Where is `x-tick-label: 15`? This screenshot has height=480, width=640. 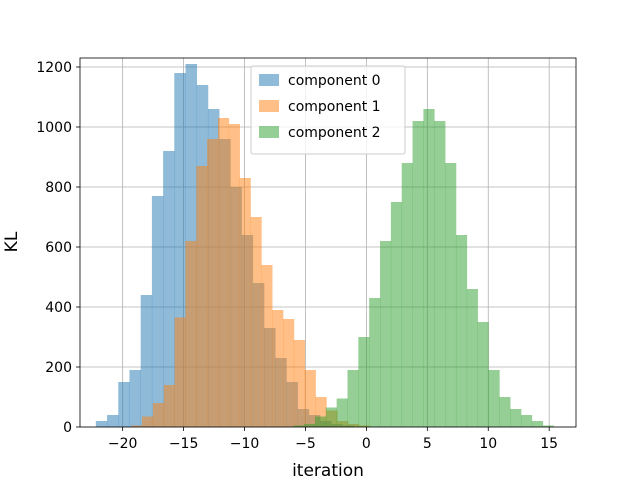 x-tick-label: 15 is located at coordinates (549, 444).